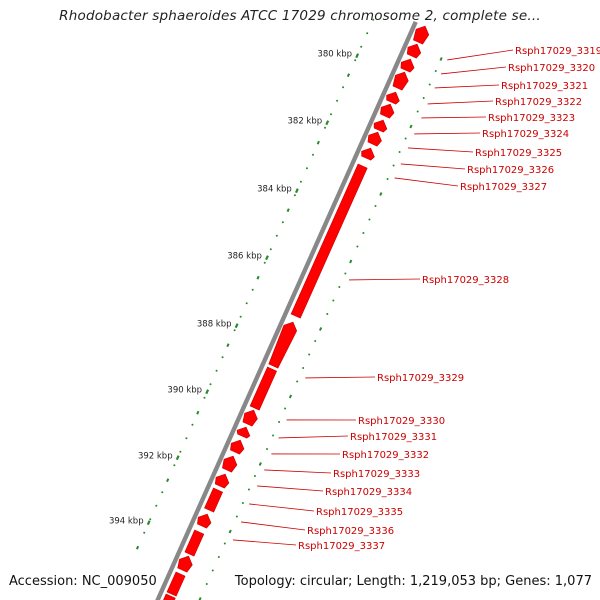 The image size is (600, 600). I want to click on gene-label: Rsph17029_3326, so click(510, 170).